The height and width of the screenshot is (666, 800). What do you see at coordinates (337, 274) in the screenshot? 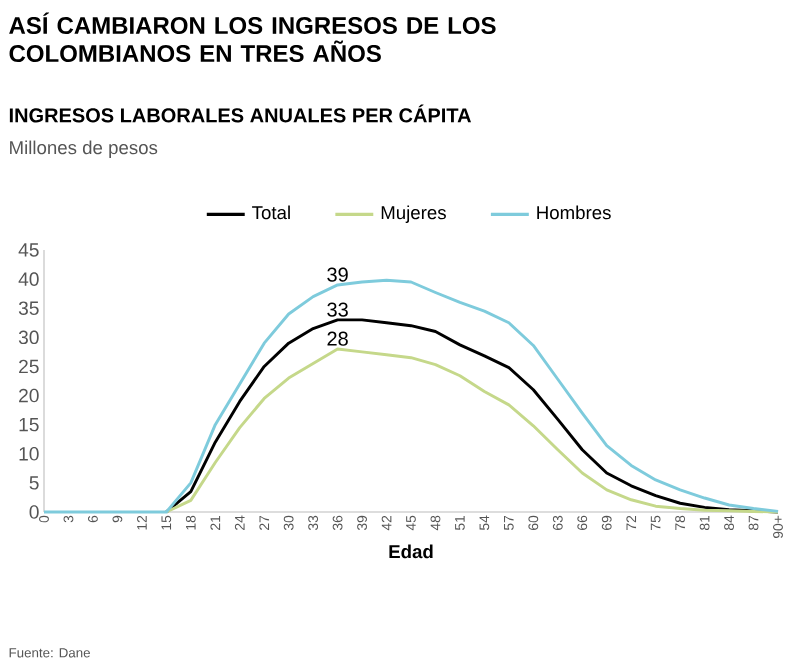
I see `annotation: 39` at bounding box center [337, 274].